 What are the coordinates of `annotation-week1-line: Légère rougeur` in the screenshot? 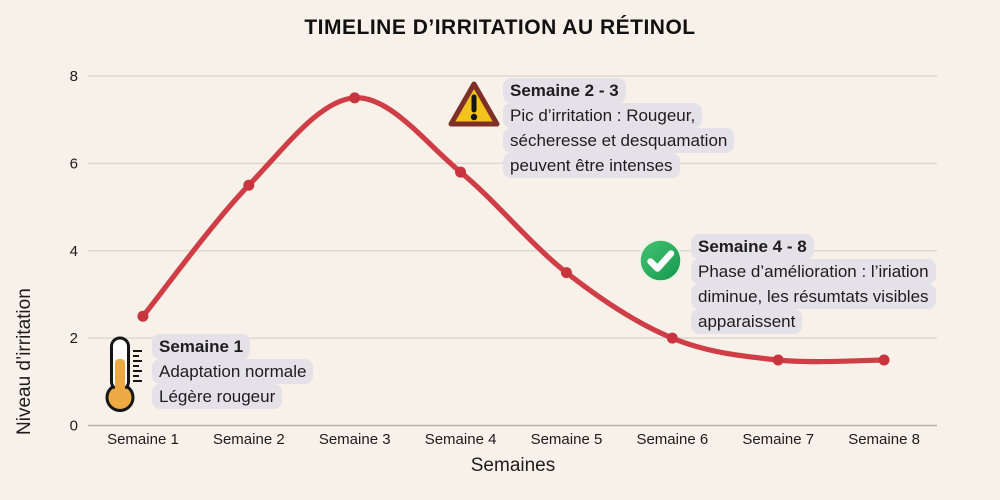 It's located at (217, 396).